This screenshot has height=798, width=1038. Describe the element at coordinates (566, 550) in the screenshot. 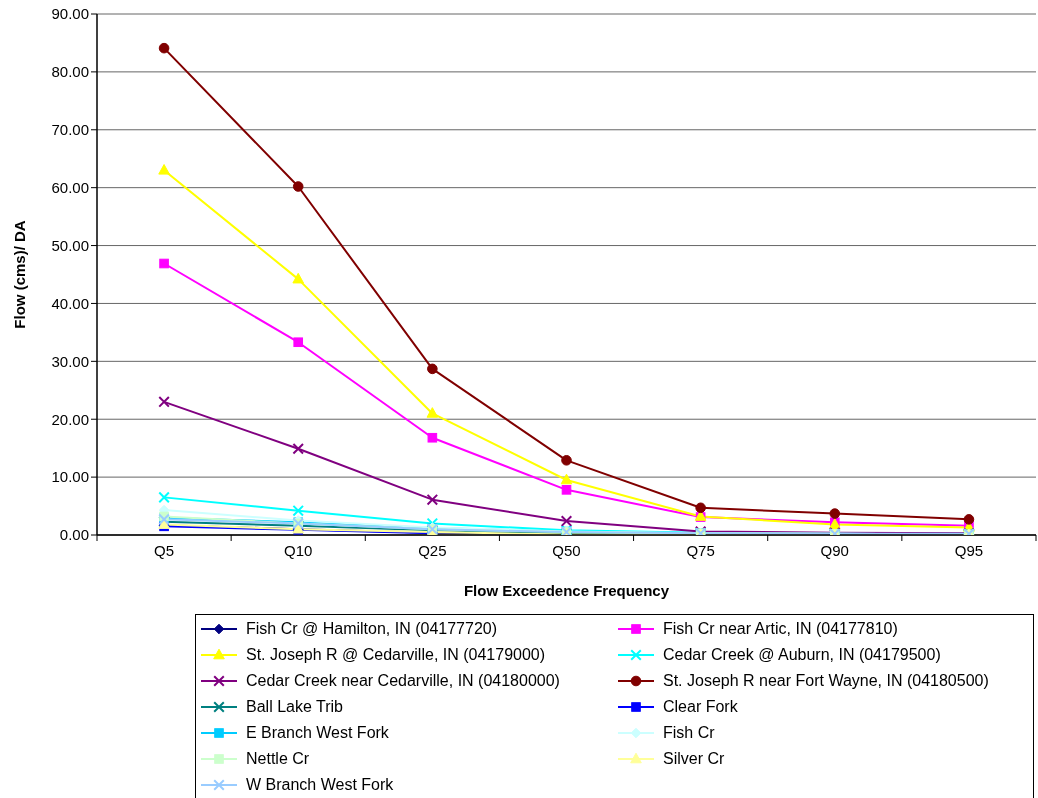

I see `x-tick-label: Q50` at that location.